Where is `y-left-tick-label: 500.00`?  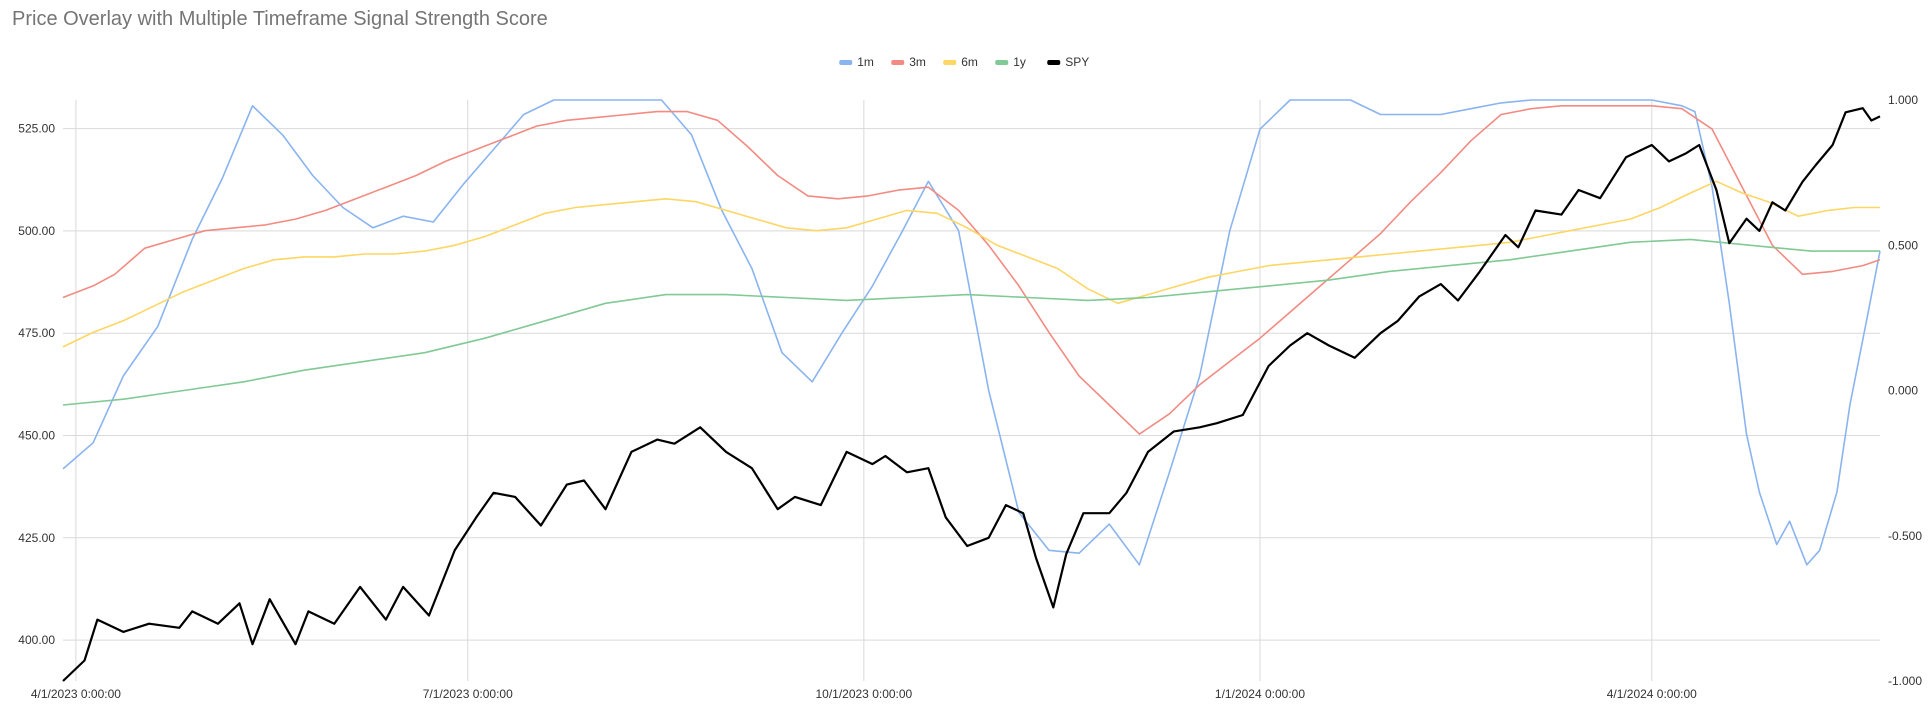 y-left-tick-label: 500.00 is located at coordinates (36, 231).